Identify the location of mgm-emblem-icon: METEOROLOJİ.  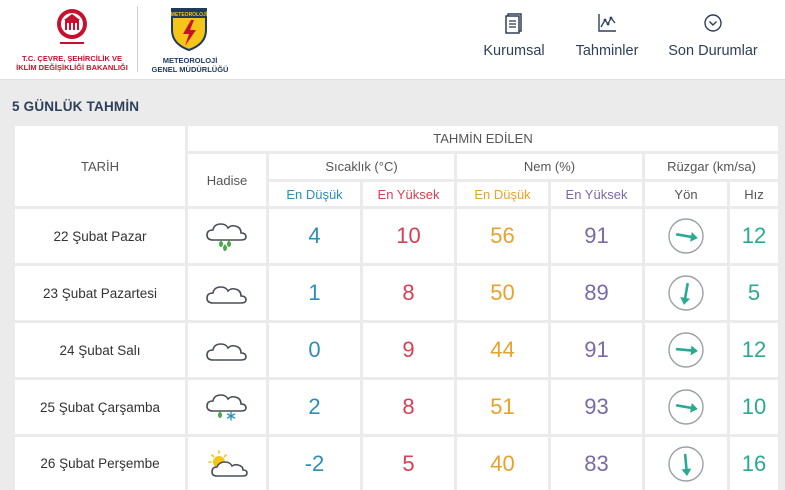
(189, 30).